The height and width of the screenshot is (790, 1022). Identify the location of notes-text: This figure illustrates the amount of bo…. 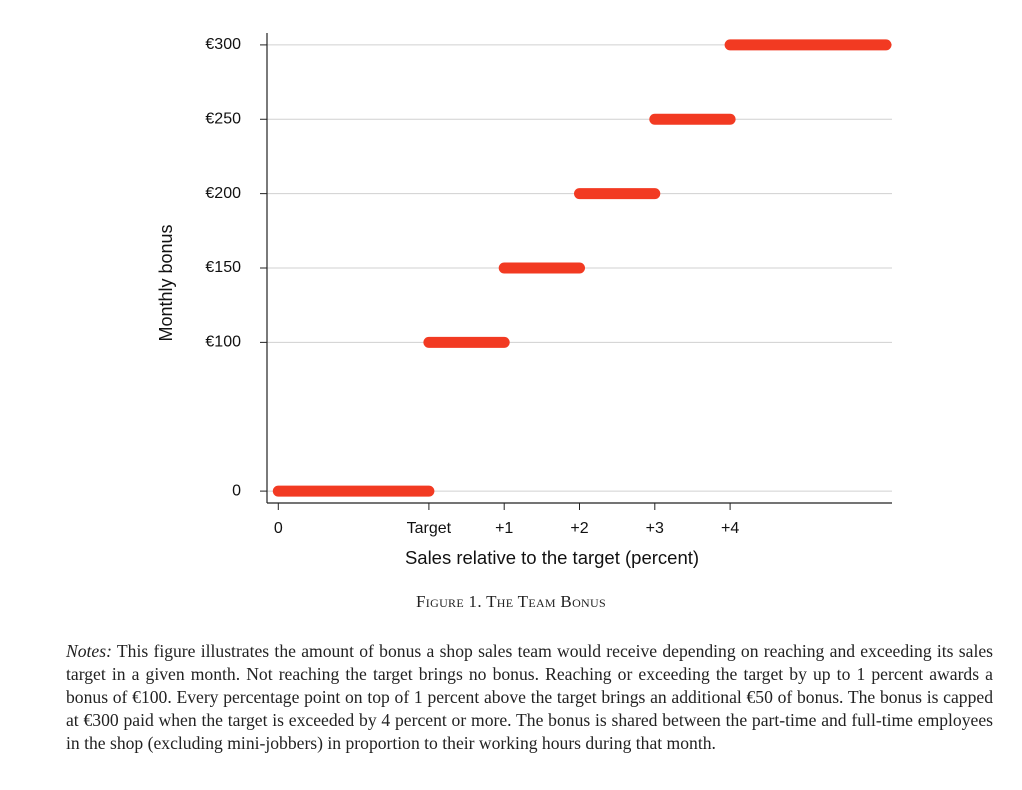
(529, 697).